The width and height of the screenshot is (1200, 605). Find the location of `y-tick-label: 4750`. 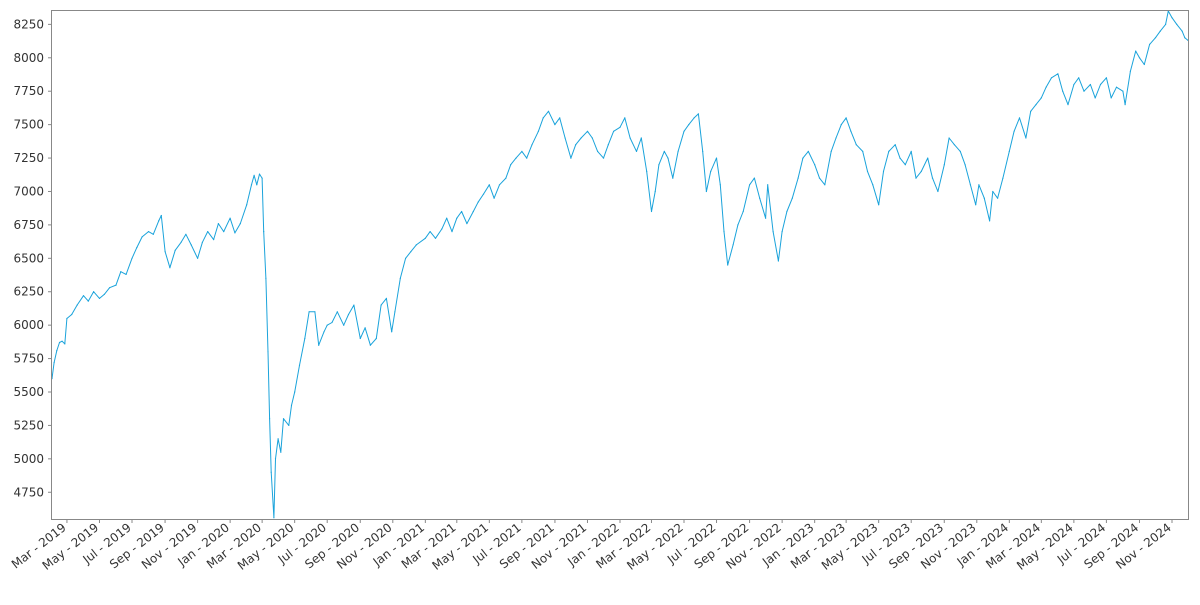

y-tick-label: 4750 is located at coordinates (28, 492).